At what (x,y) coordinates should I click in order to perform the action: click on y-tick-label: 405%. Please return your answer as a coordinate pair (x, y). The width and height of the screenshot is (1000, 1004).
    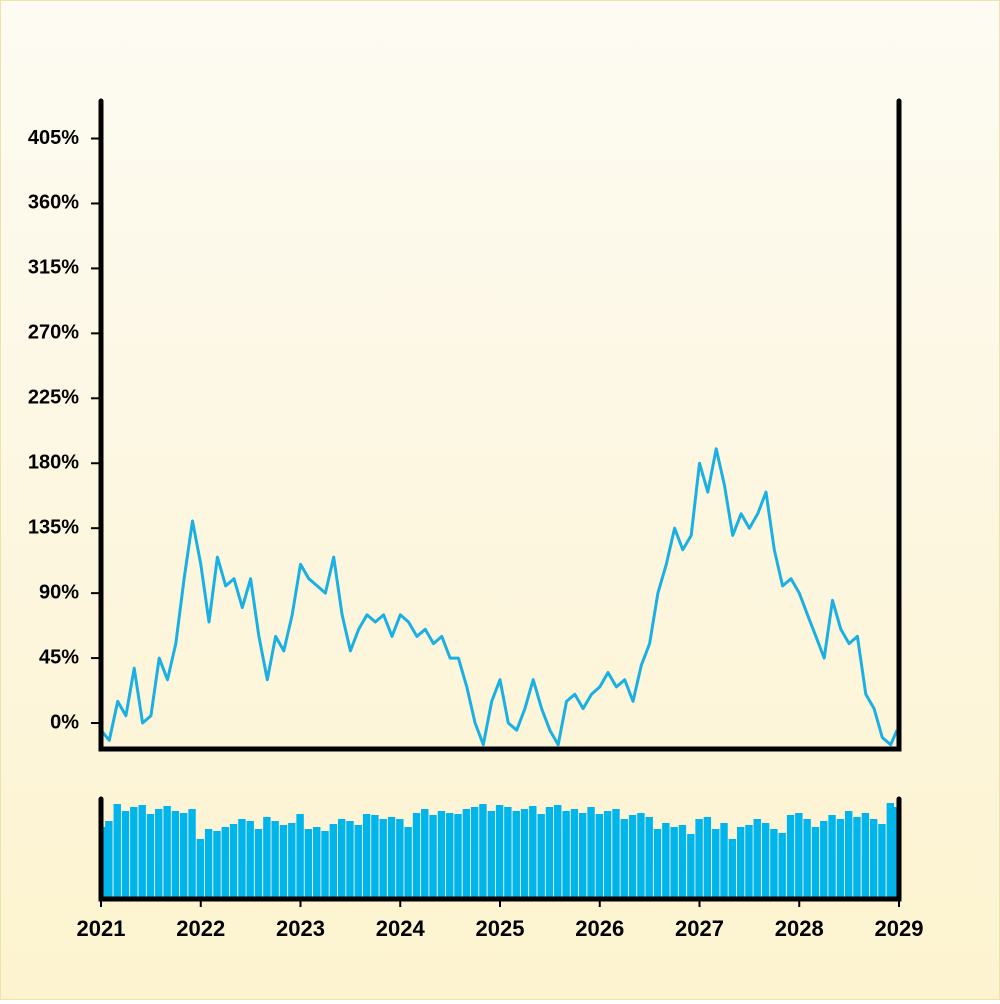
    Looking at the image, I should click on (53, 138).